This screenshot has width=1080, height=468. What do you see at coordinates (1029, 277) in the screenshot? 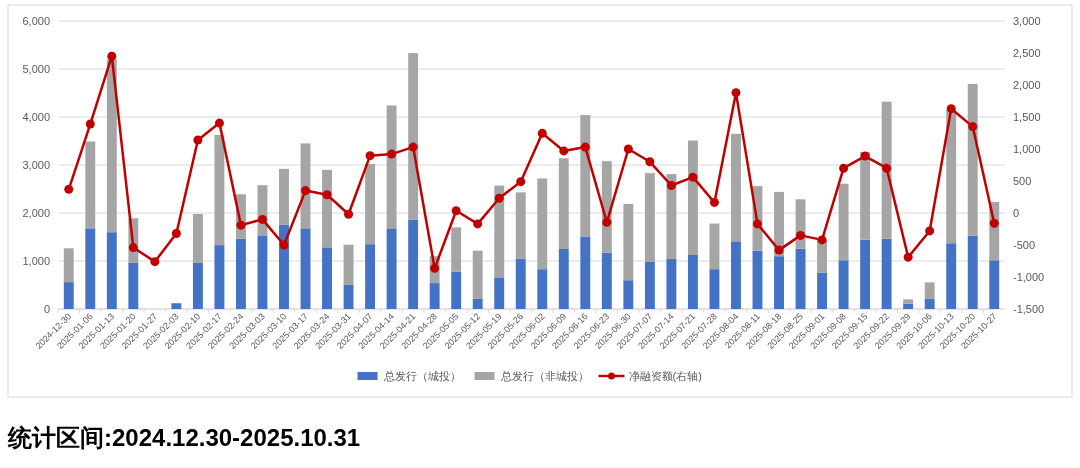
I see `y2-tick-label: -1,000` at bounding box center [1029, 277].